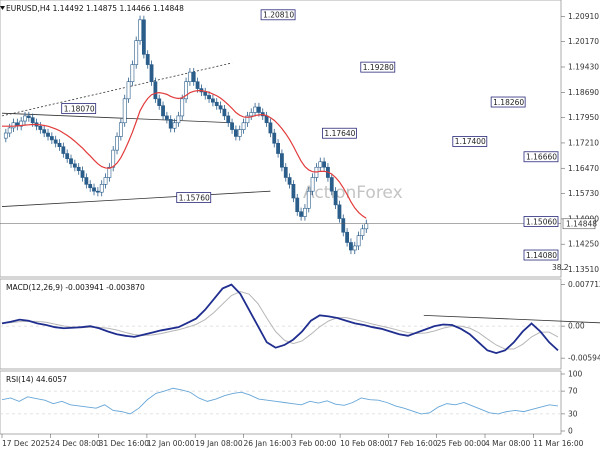 The height and width of the screenshot is (450, 600). What do you see at coordinates (124, 443) in the screenshot?
I see `time-tick-label: 31 Dec 16:00` at bounding box center [124, 443].